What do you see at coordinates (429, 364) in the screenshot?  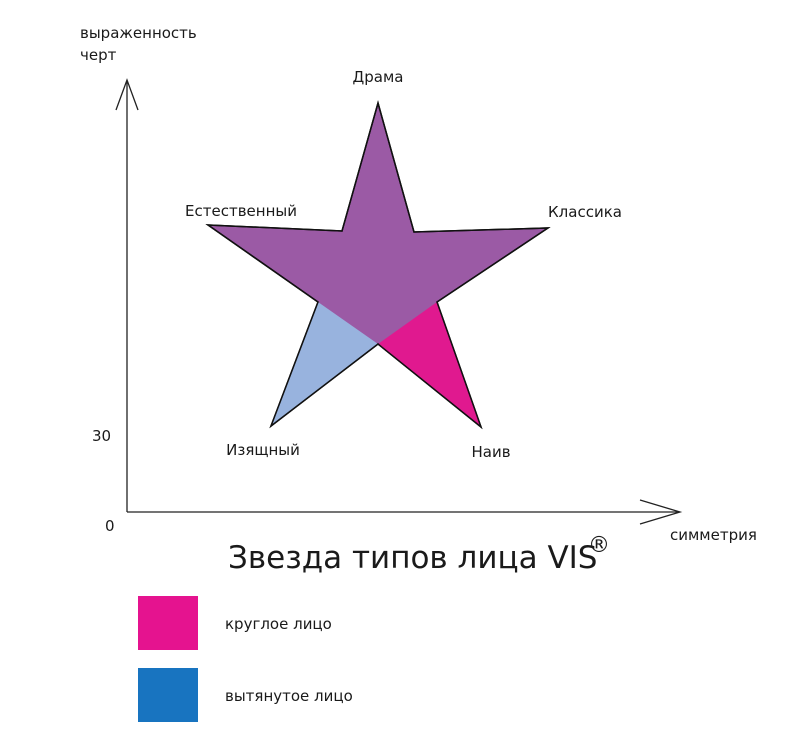 I see `round-region` at bounding box center [429, 364].